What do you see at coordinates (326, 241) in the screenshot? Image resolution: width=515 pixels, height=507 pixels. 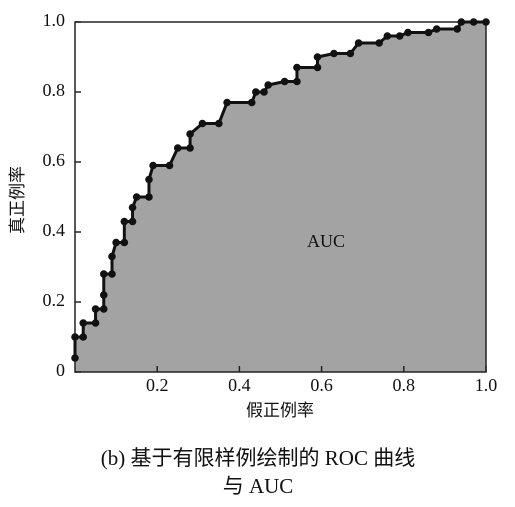 I see `annotation: AUC` at bounding box center [326, 241].